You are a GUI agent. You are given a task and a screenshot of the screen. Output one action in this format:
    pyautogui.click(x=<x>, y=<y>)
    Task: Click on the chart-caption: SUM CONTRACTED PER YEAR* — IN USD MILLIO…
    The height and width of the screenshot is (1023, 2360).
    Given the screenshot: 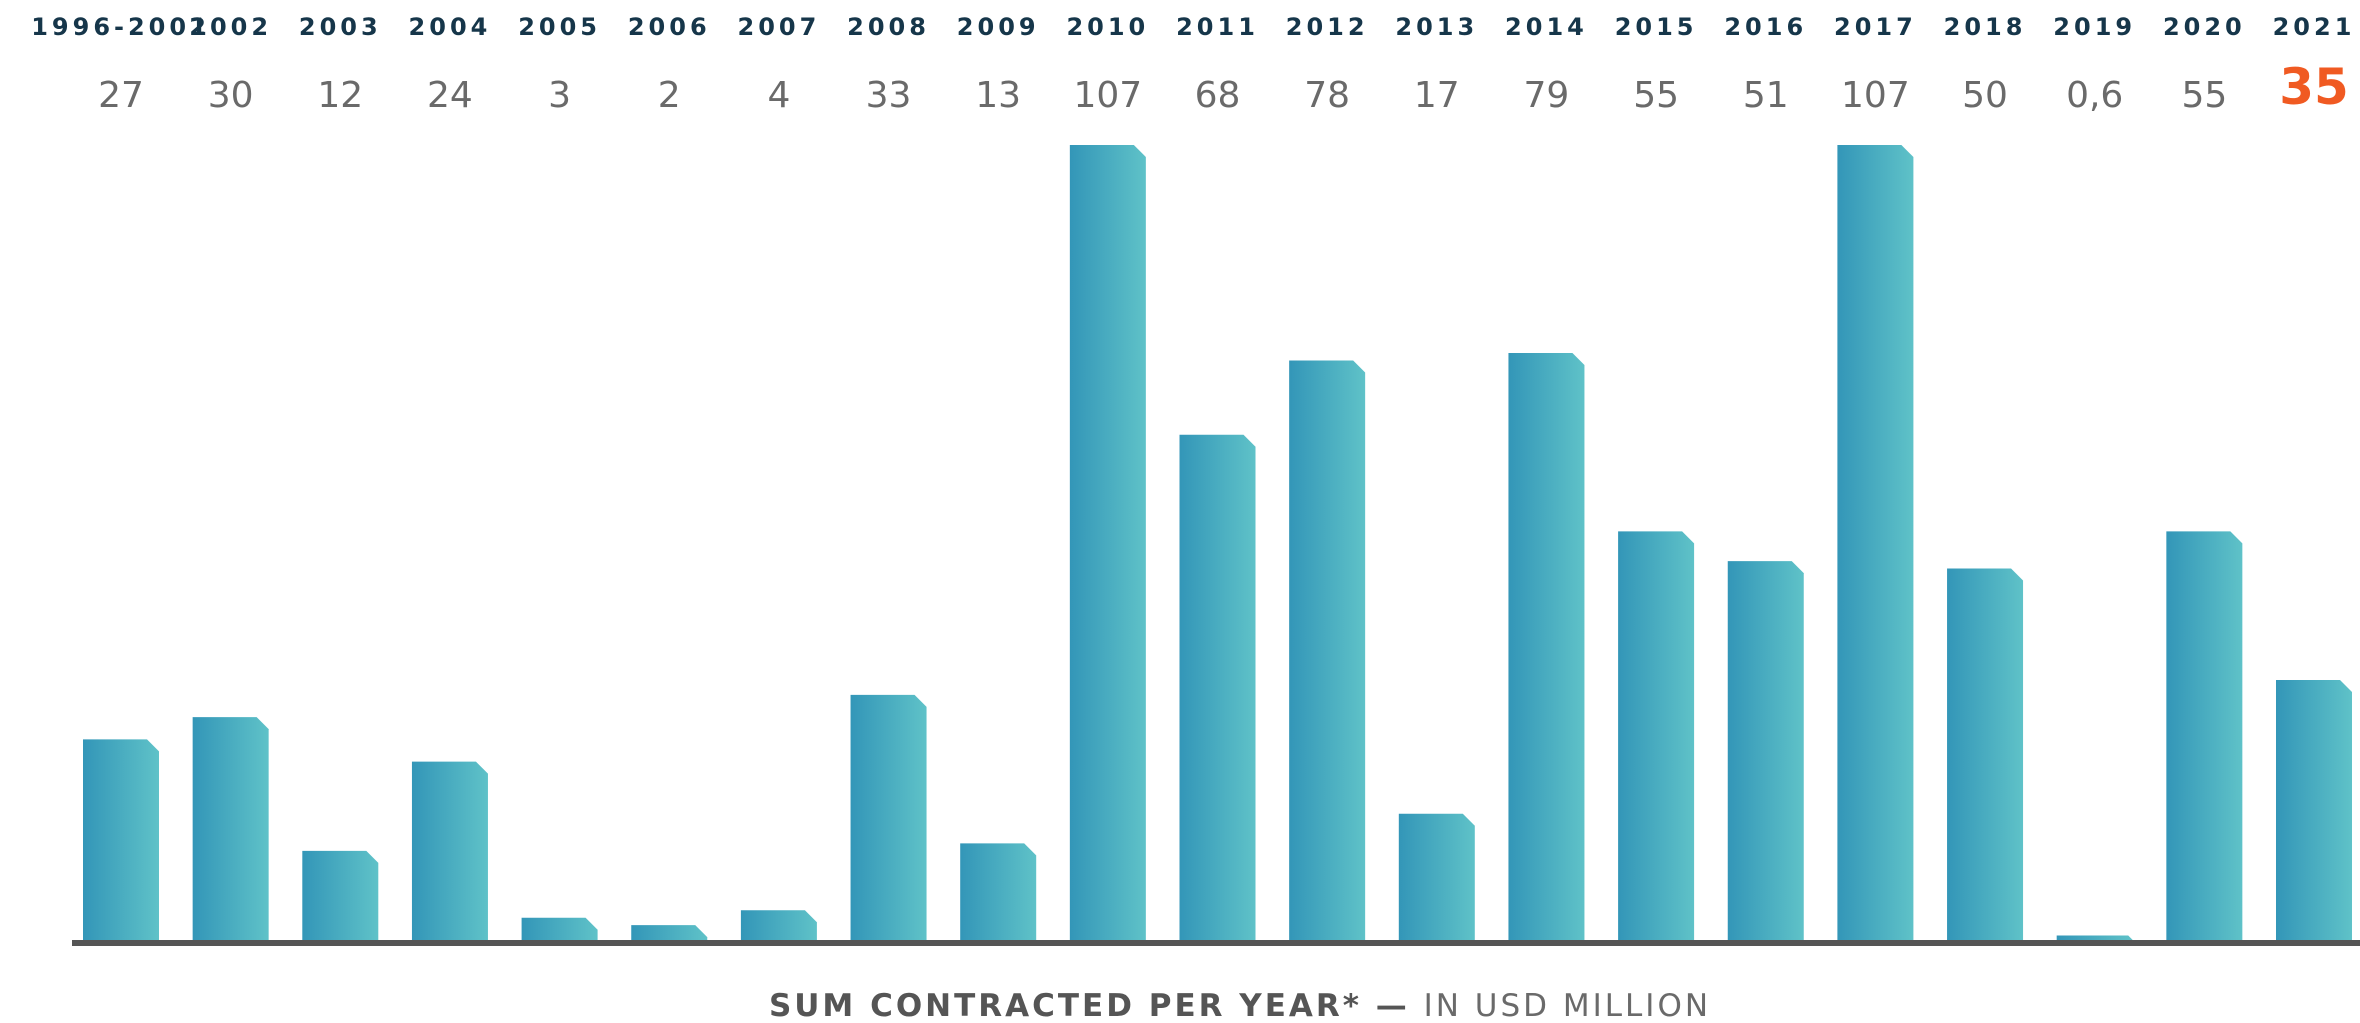 What is the action you would take?
    pyautogui.click(x=1240, y=1005)
    